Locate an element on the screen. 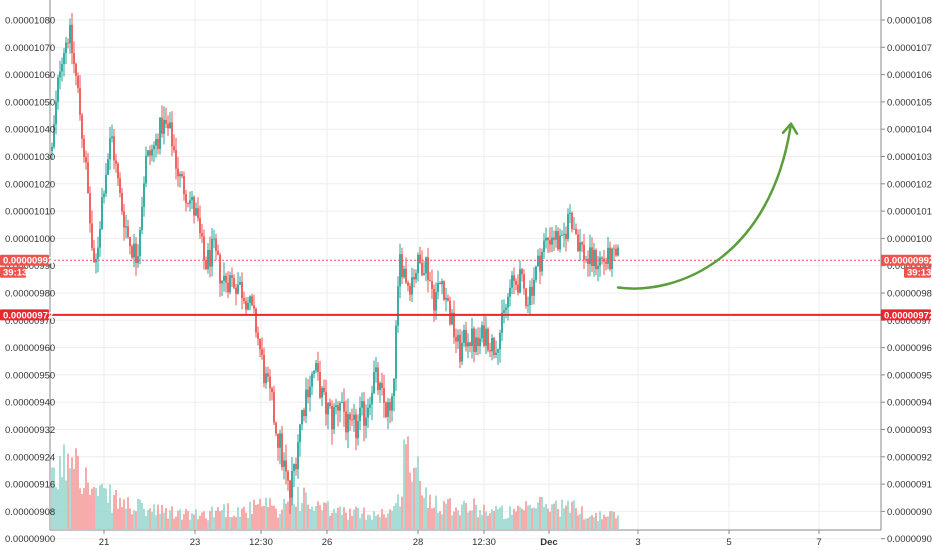 The width and height of the screenshot is (932, 550). y-tick-label-left: 0.00001030 is located at coordinates (30, 157).